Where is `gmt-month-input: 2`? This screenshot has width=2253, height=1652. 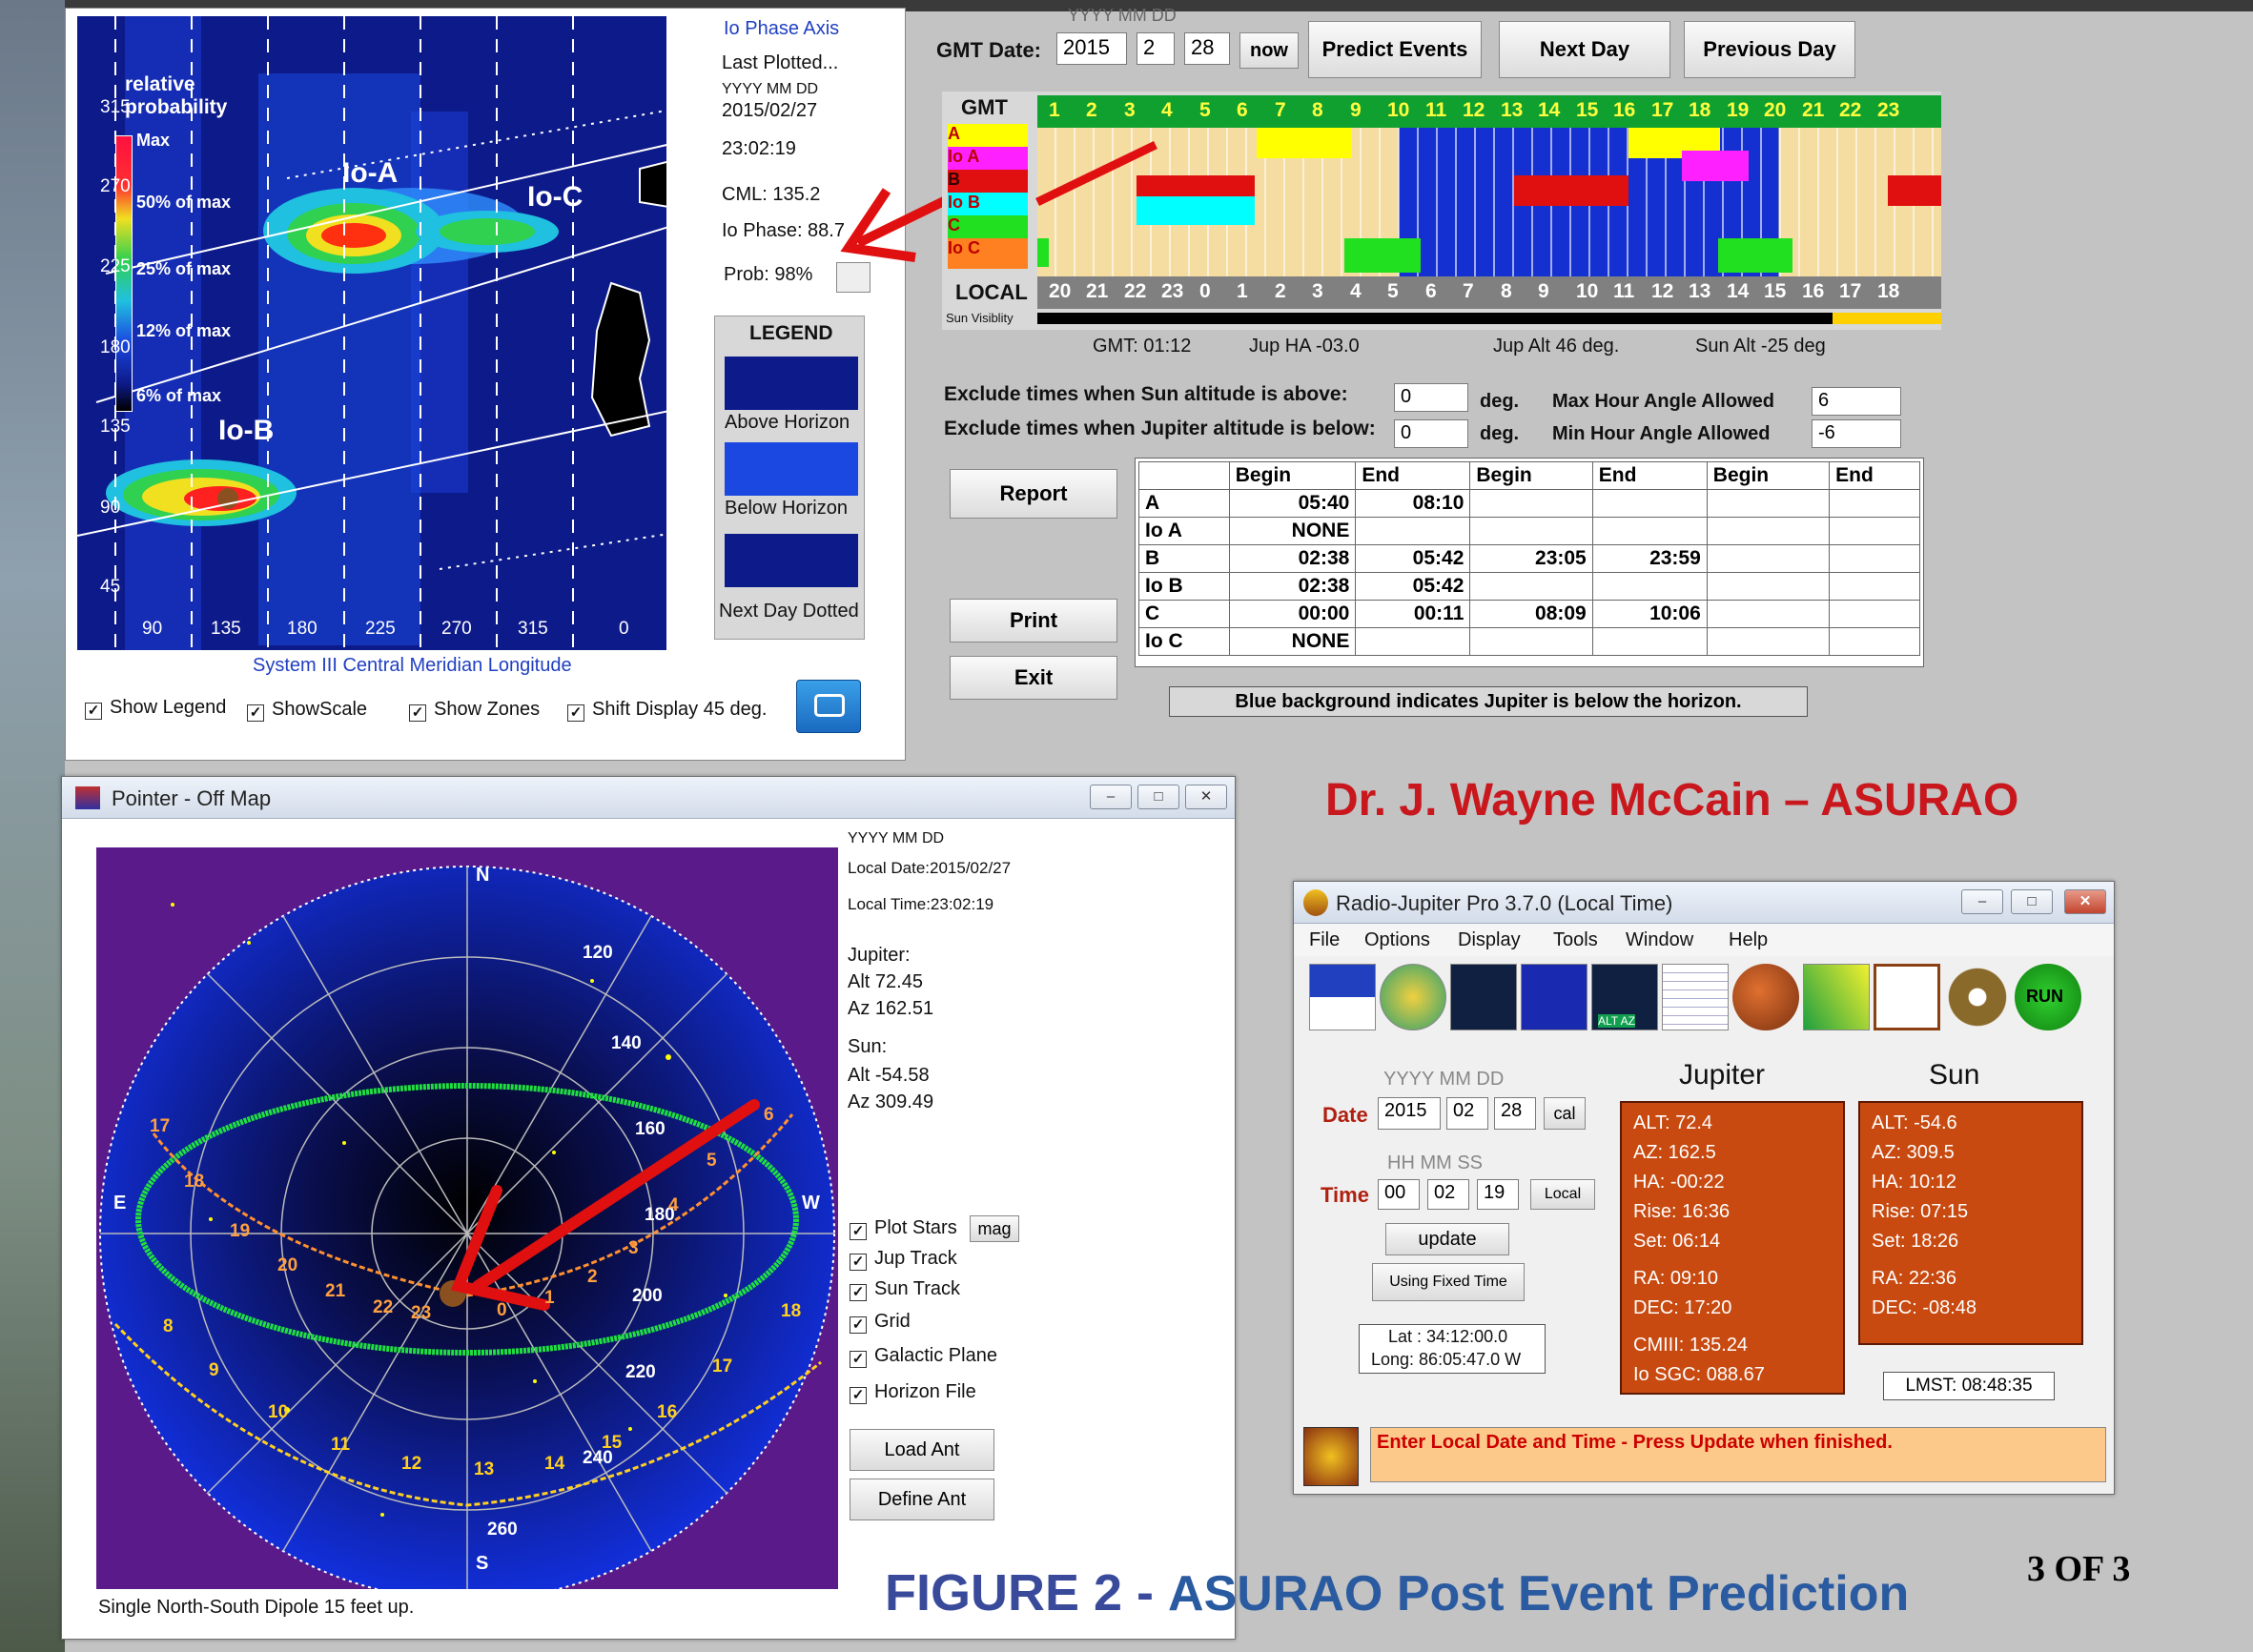 gmt-month-input: 2 is located at coordinates (1156, 48).